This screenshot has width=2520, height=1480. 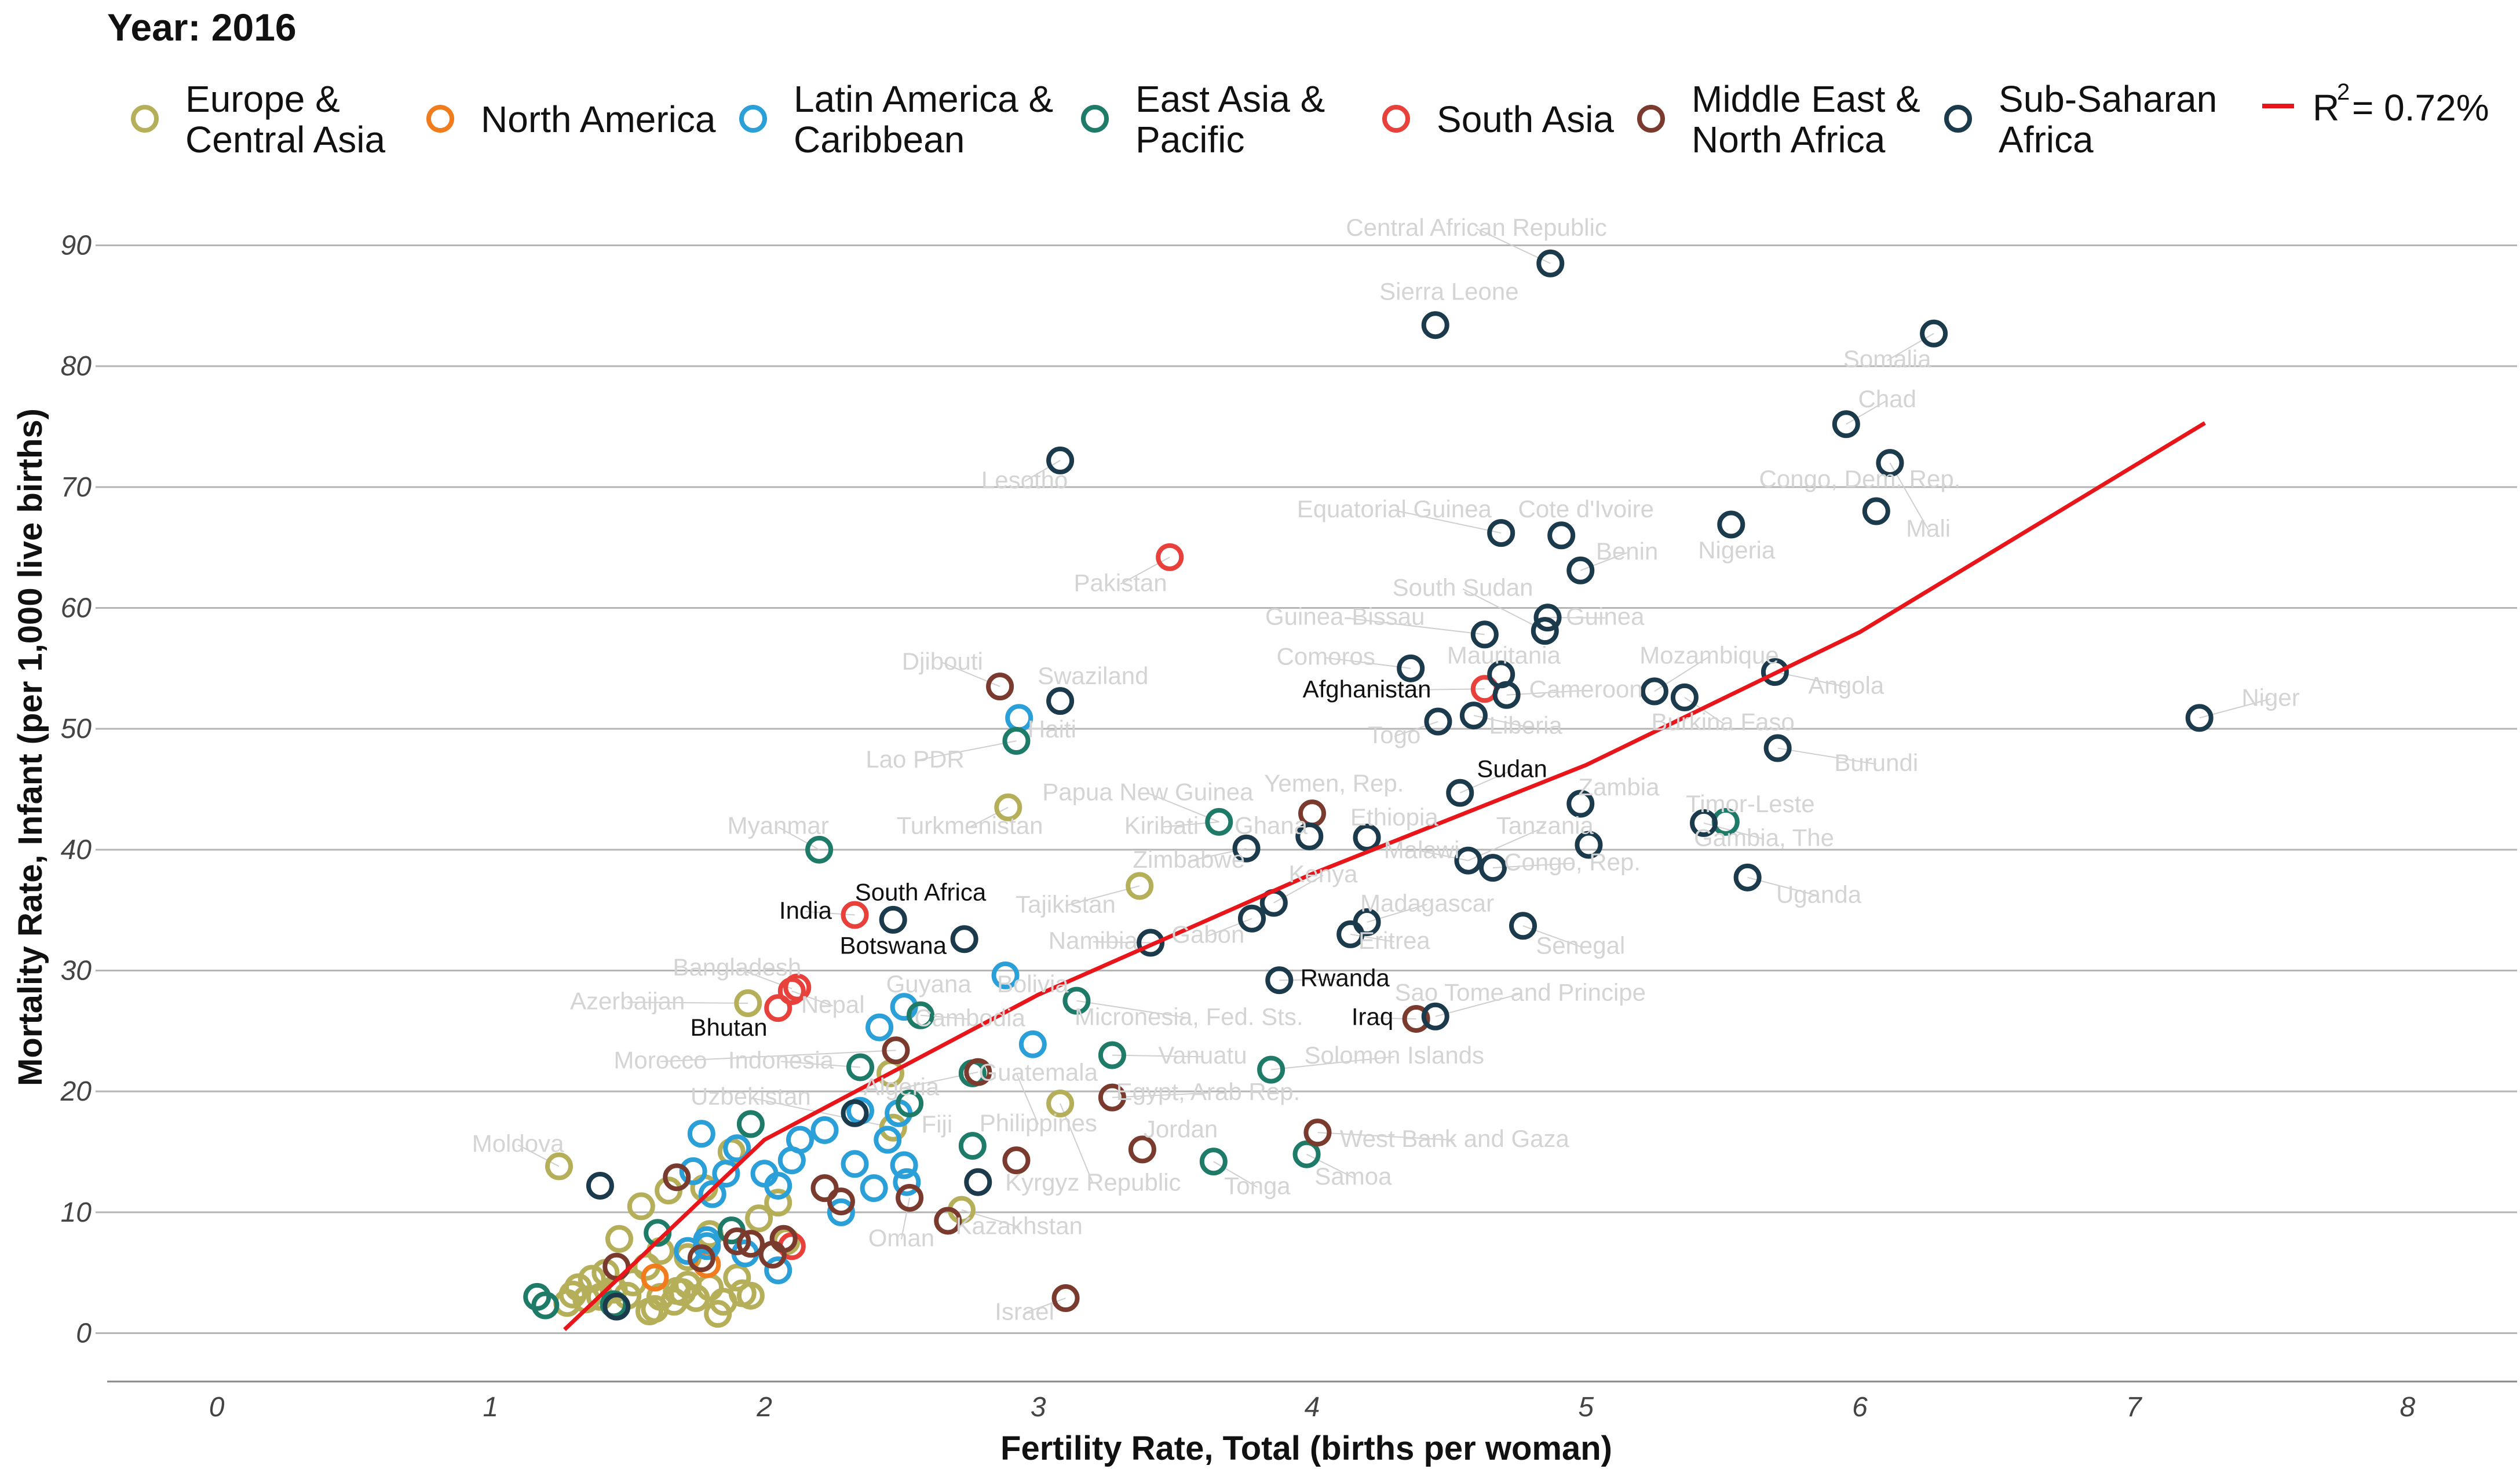 What do you see at coordinates (1395, 508) in the screenshot?
I see `point-label: Equatorial Guinea` at bounding box center [1395, 508].